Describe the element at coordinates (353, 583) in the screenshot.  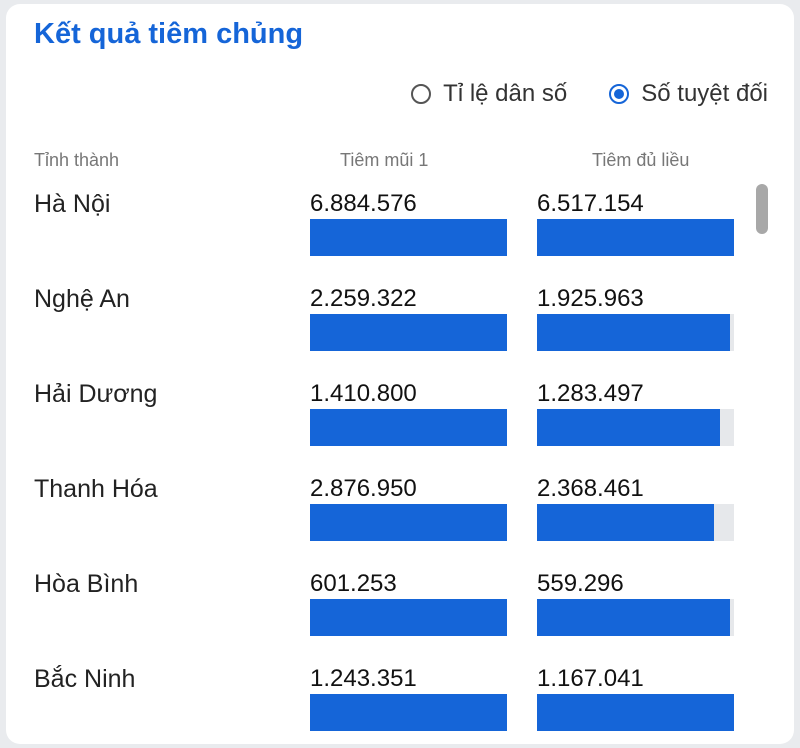
I see `dose1-value: 601.253` at that location.